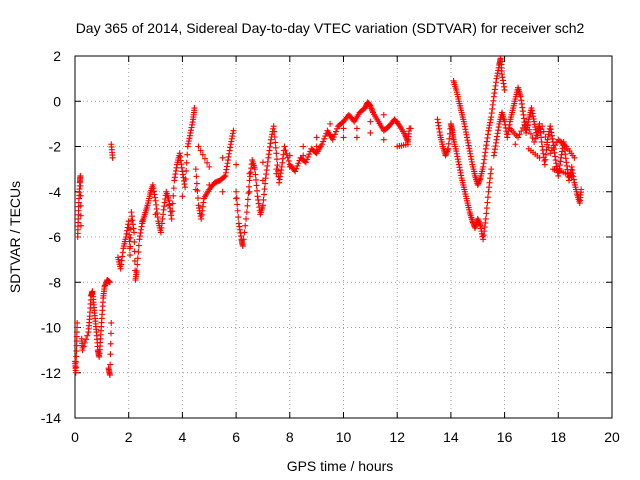 This screenshot has width=640, height=480. What do you see at coordinates (55, 147) in the screenshot?
I see `y-tick-label: -2` at bounding box center [55, 147].